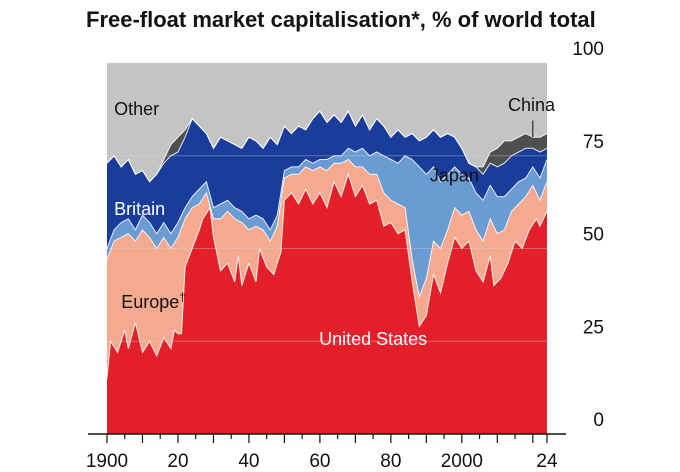  Describe the element at coordinates (177, 461) in the screenshot. I see `x-tick-1920: 20` at that location.